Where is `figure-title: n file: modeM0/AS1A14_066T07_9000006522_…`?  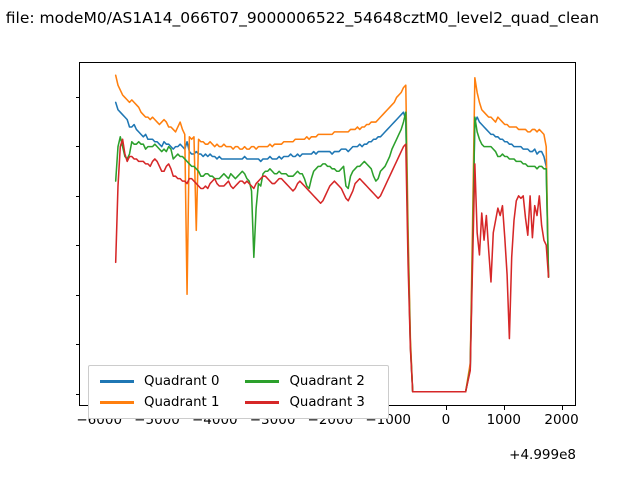
figure-title: n file: modeM0/AS1A14_066T07_9000006522_… is located at coordinates (300, 18).